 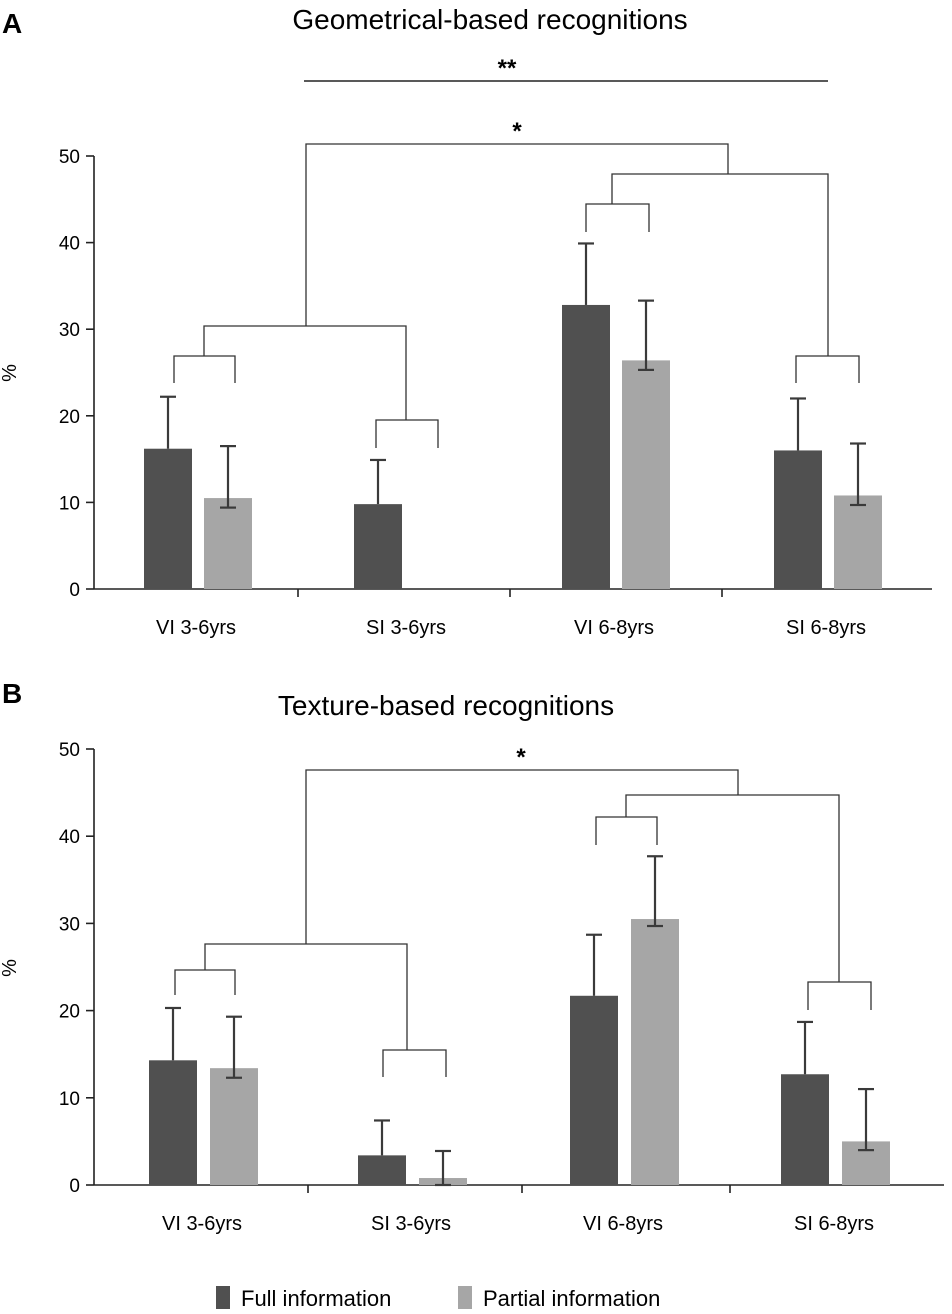 What do you see at coordinates (12, 23) in the screenshot?
I see `panel-letter-a: A` at bounding box center [12, 23].